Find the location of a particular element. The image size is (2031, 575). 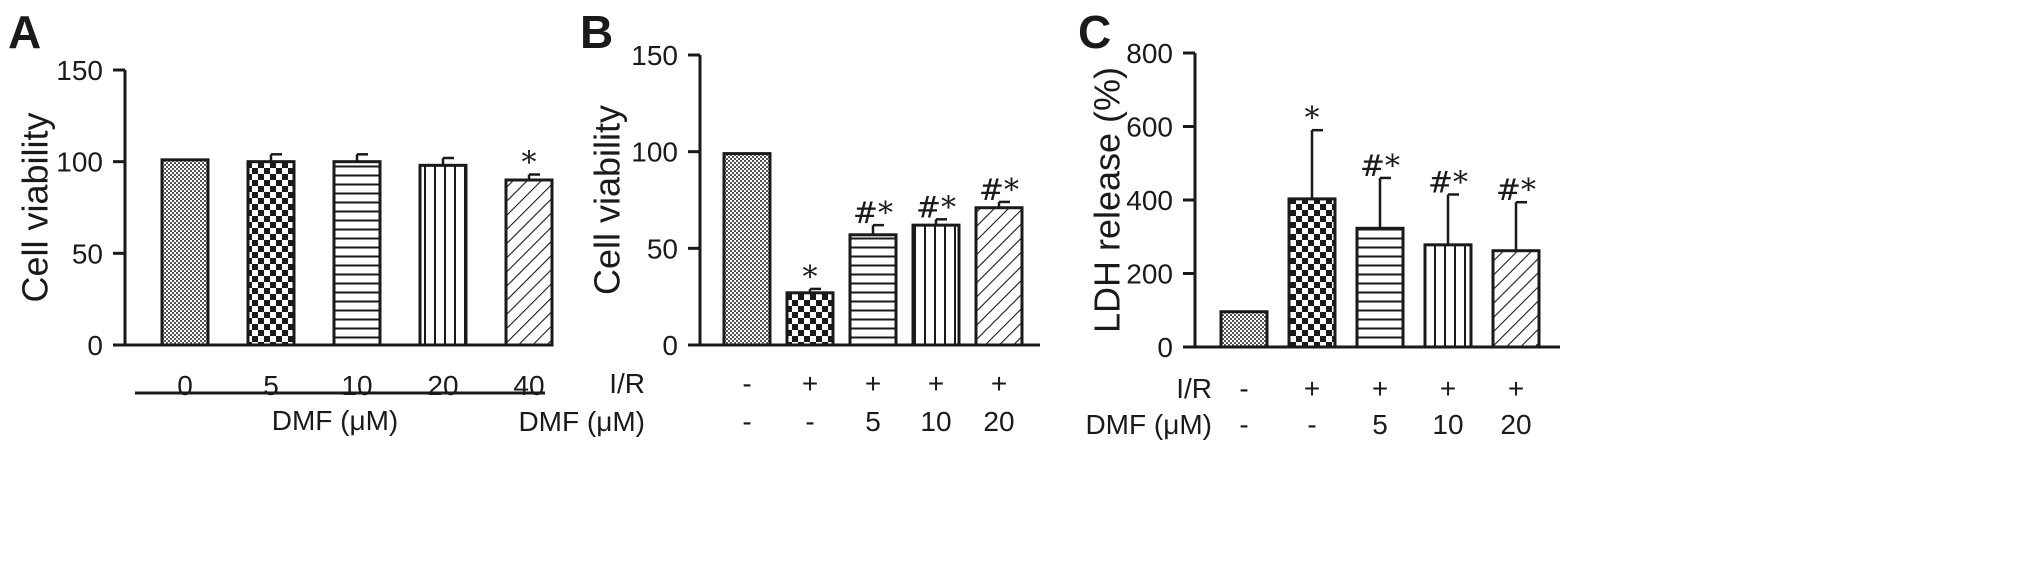

panel-label: C is located at coordinates (1094, 32).